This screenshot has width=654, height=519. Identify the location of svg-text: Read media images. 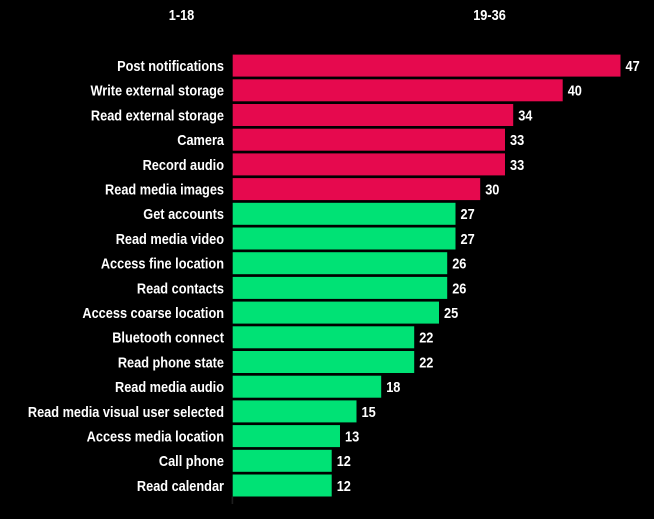
(164, 188).